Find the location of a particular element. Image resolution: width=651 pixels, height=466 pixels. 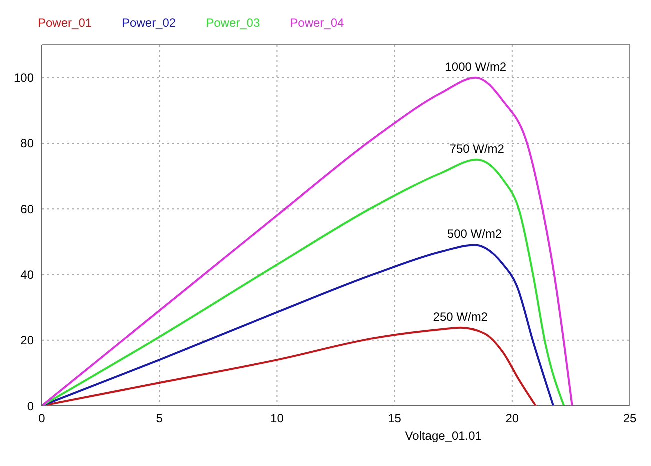

x-tick-label: 25 is located at coordinates (630, 419).